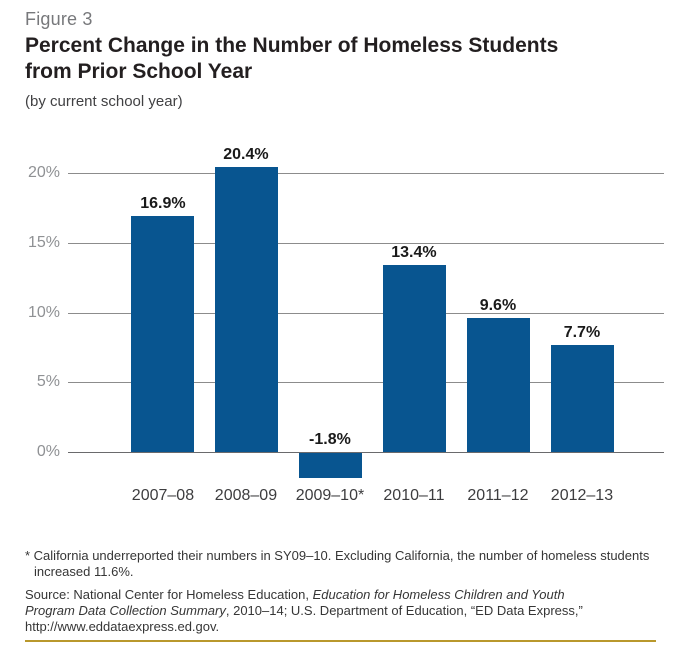 The image size is (679, 652). What do you see at coordinates (330, 495) in the screenshot?
I see `x-axis-tick-label: 2009–10*` at bounding box center [330, 495].